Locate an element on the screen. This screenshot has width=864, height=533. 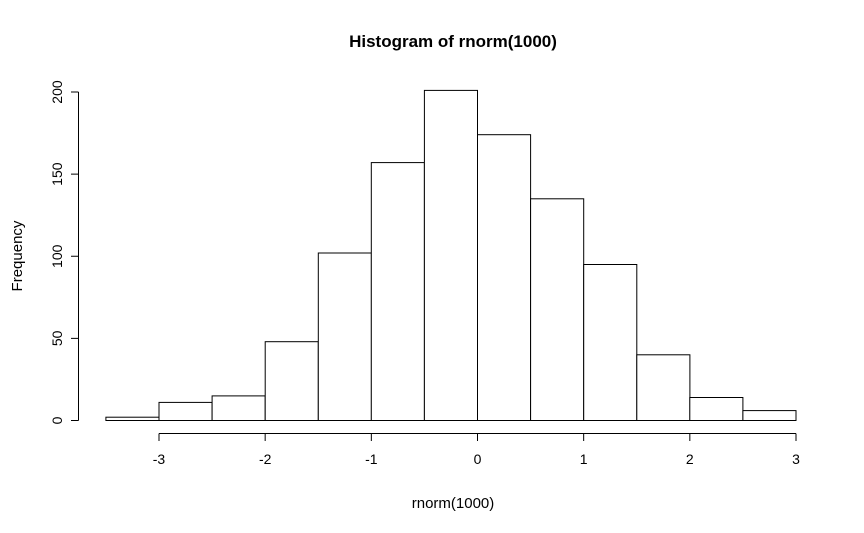
x-tick-label: 0 is located at coordinates (478, 459).